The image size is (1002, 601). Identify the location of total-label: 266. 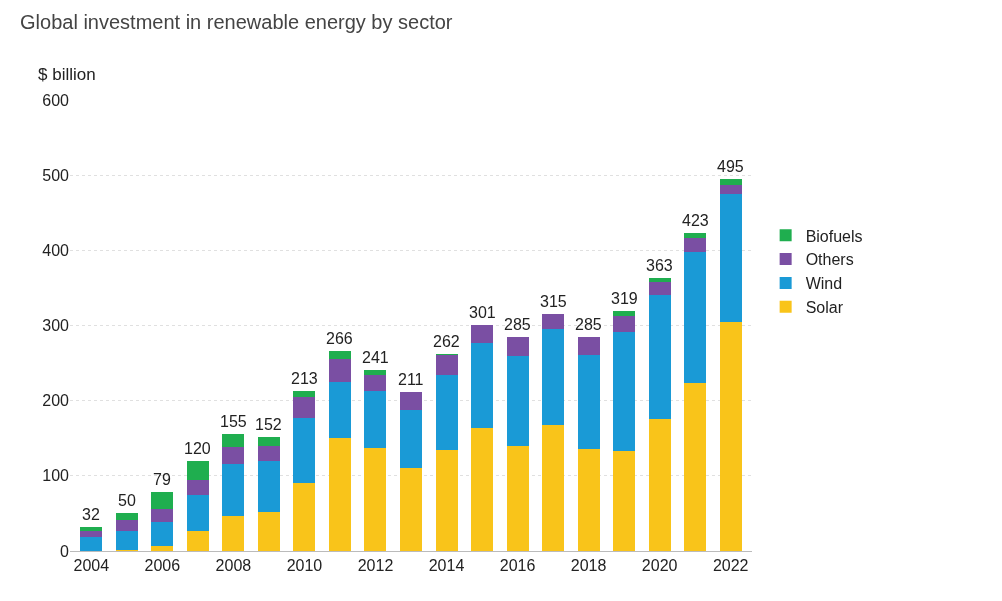
(339, 338).